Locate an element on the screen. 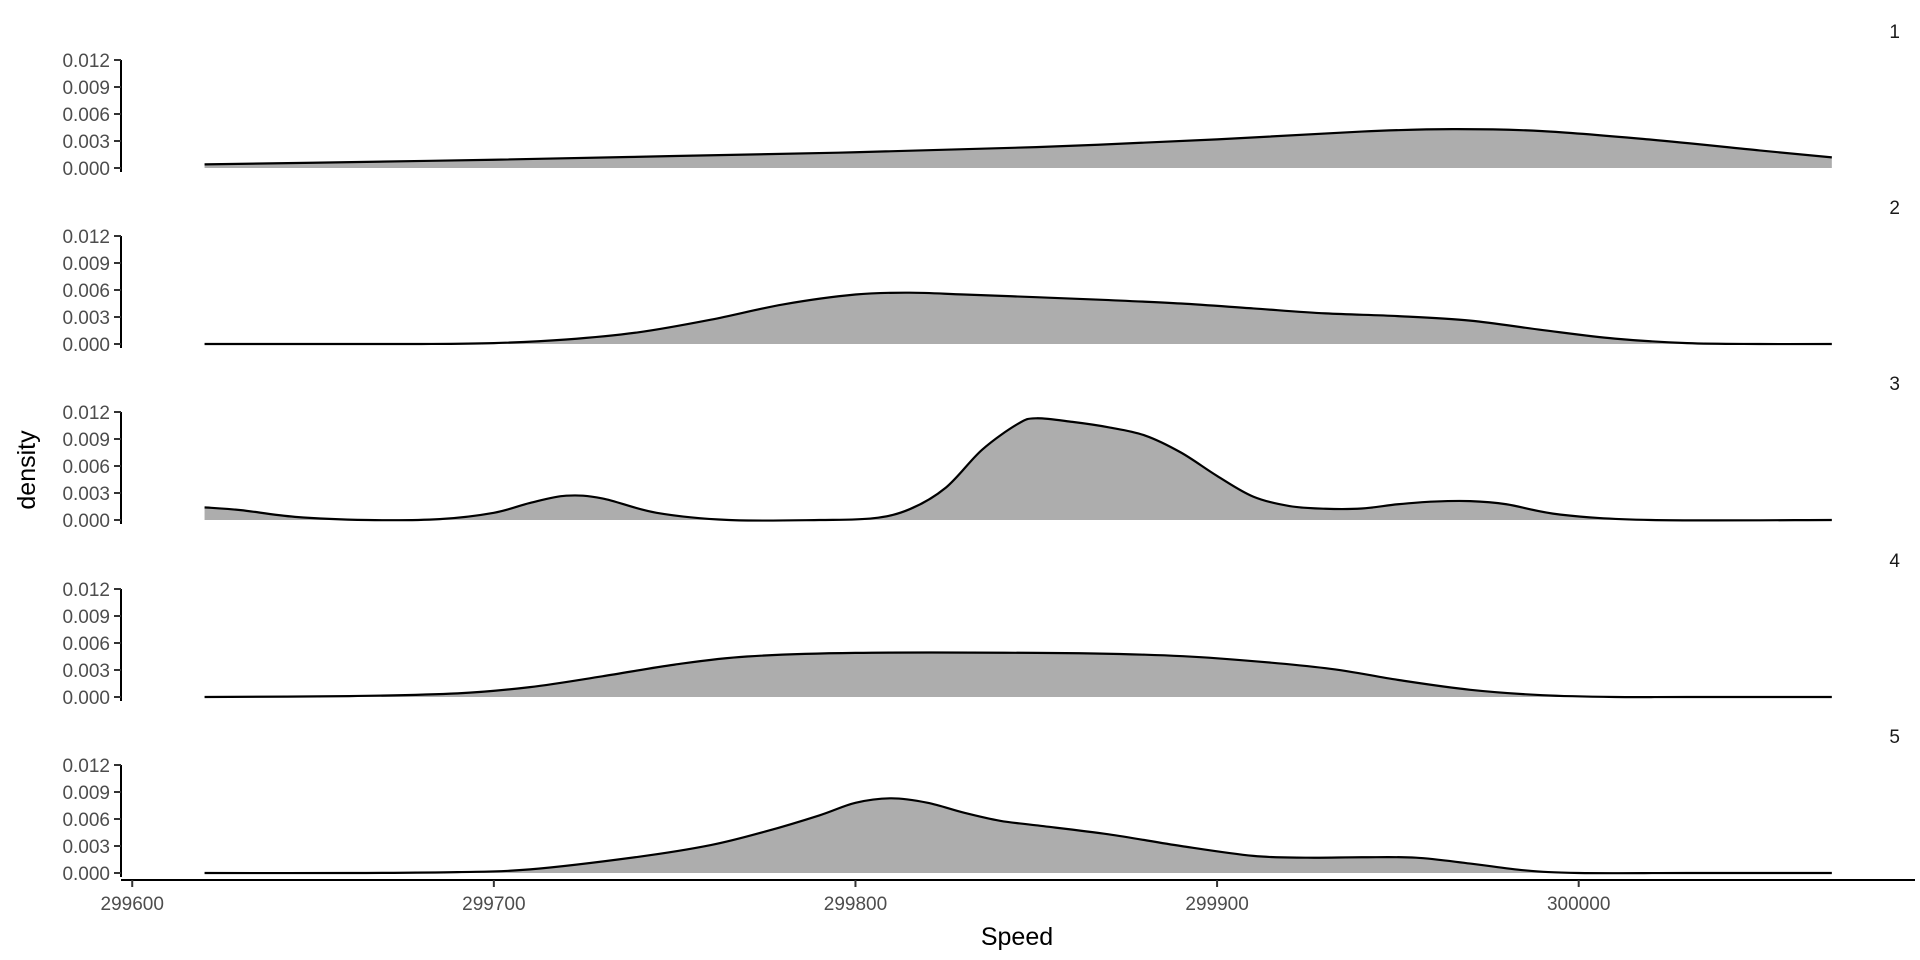  x-tick-label-4: 300000 is located at coordinates (1578, 904).